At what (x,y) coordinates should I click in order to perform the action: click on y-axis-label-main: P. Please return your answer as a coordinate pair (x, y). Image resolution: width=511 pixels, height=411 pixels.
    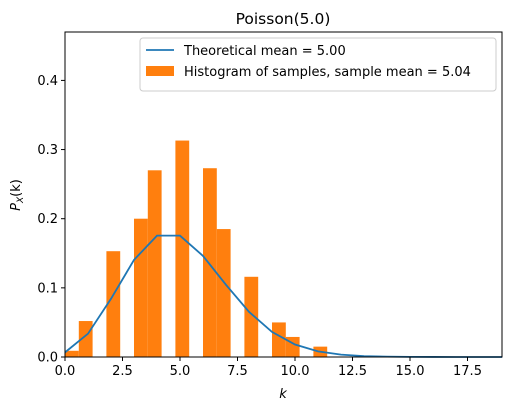
    Looking at the image, I should click on (16, 207).